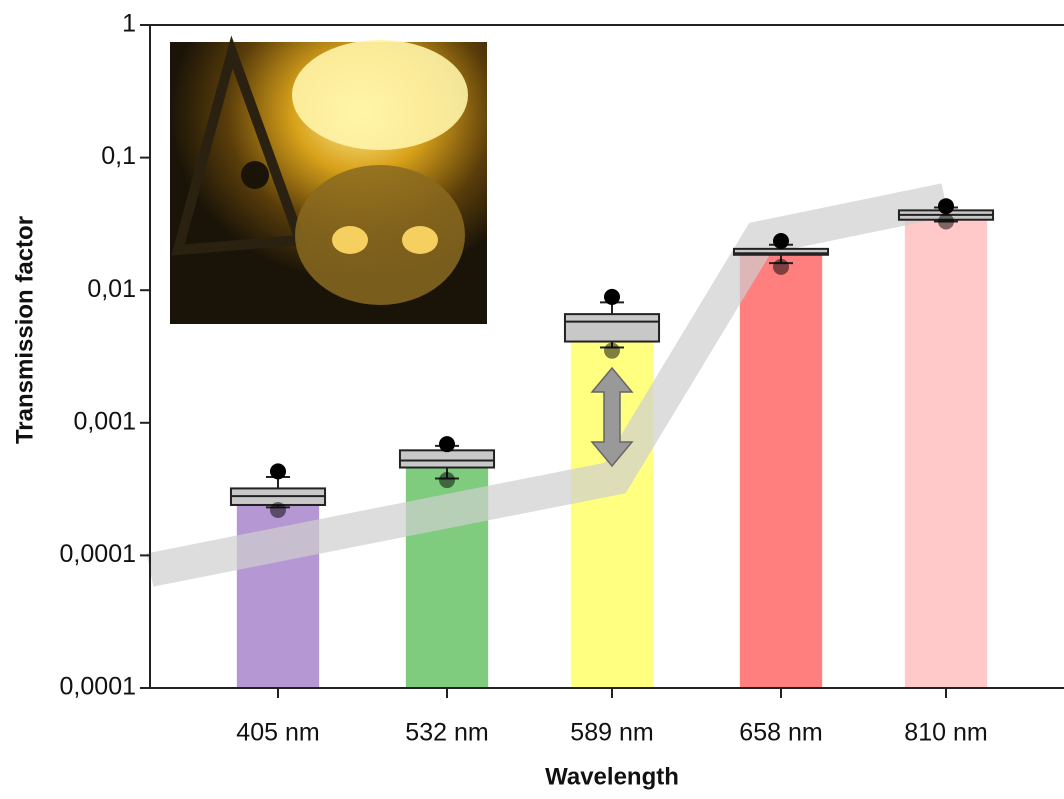 Image resolution: width=1064 pixels, height=799 pixels. I want to click on double-arrow, so click(612, 417).